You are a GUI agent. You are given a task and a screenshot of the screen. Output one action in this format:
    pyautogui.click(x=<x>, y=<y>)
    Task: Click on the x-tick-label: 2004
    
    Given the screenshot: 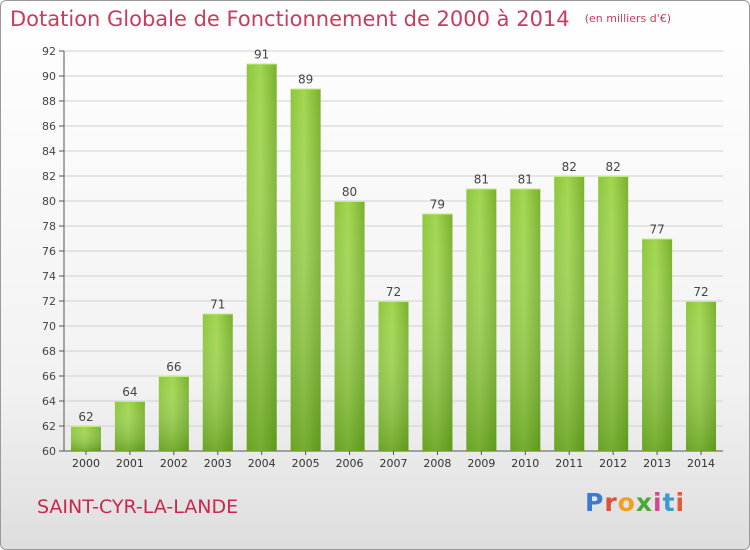 What is the action you would take?
    pyautogui.click(x=262, y=463)
    